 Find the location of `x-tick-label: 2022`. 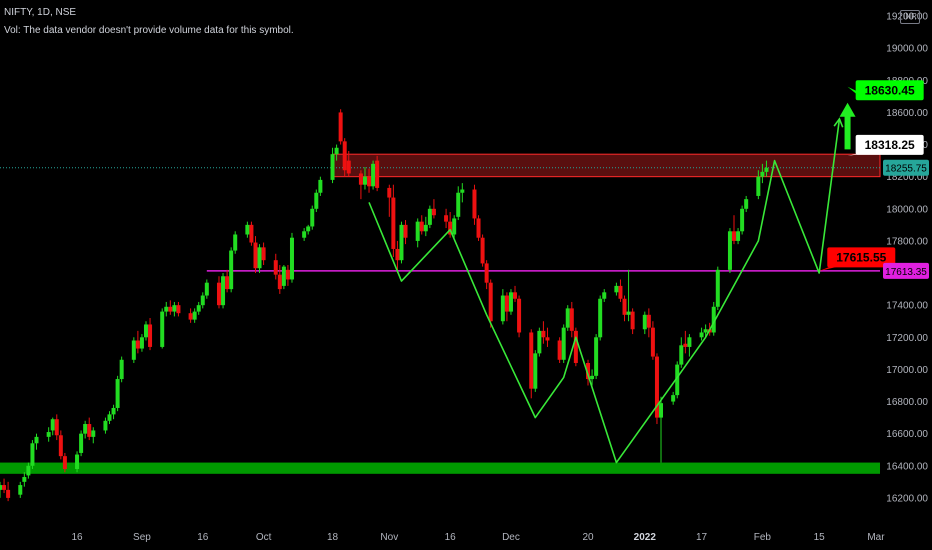

x-tick-label: 2022 is located at coordinates (645, 537).